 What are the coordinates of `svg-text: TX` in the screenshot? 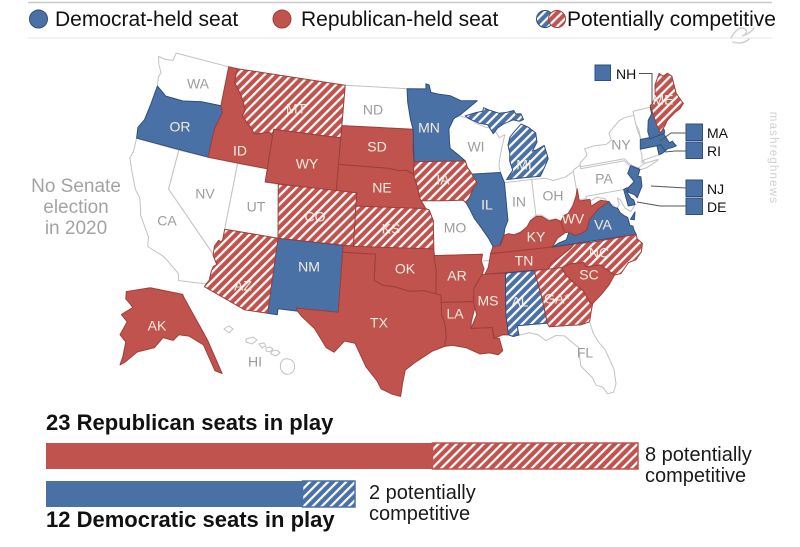 It's located at (379, 323).